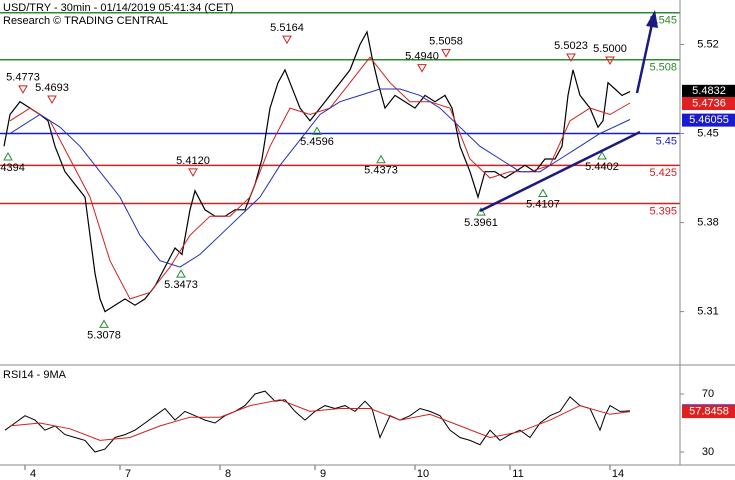 The image size is (735, 480). Describe the element at coordinates (12, 168) in the screenshot. I see `low-label: 5.4394` at that location.